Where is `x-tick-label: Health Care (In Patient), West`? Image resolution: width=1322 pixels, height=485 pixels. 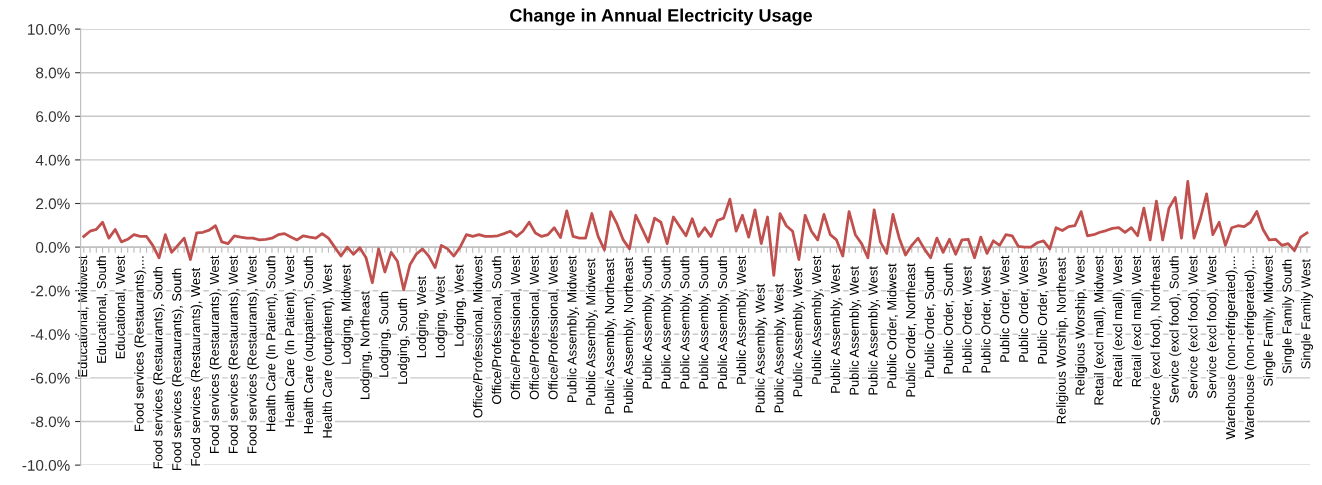
x-tick-label: Health Care (In Patient), West is located at coordinates (290, 341).